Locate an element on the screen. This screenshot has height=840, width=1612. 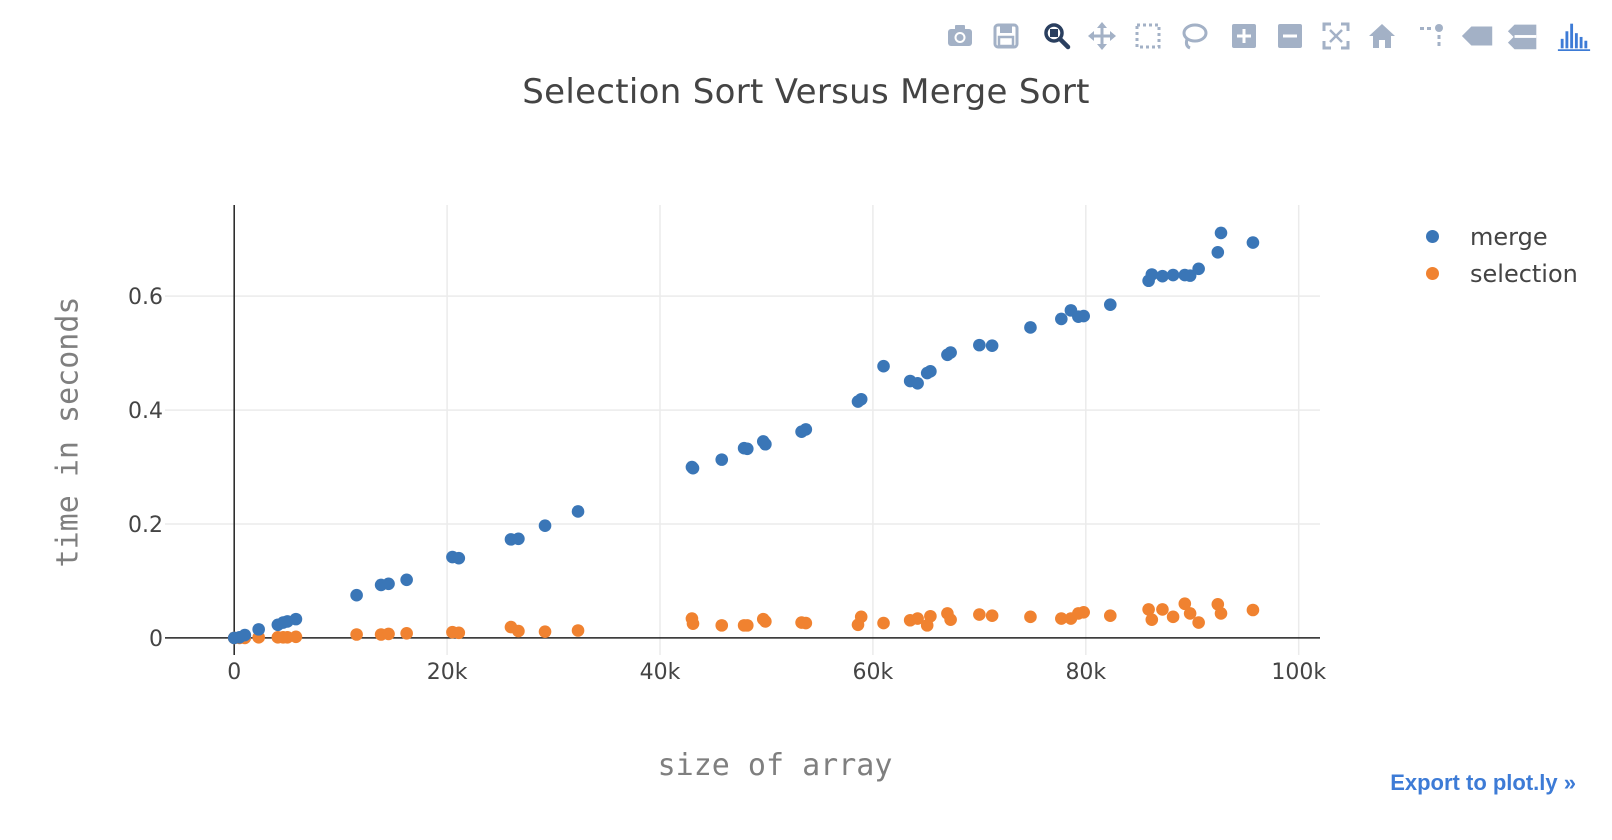
legend: merge selection is located at coordinates (1494, 255).